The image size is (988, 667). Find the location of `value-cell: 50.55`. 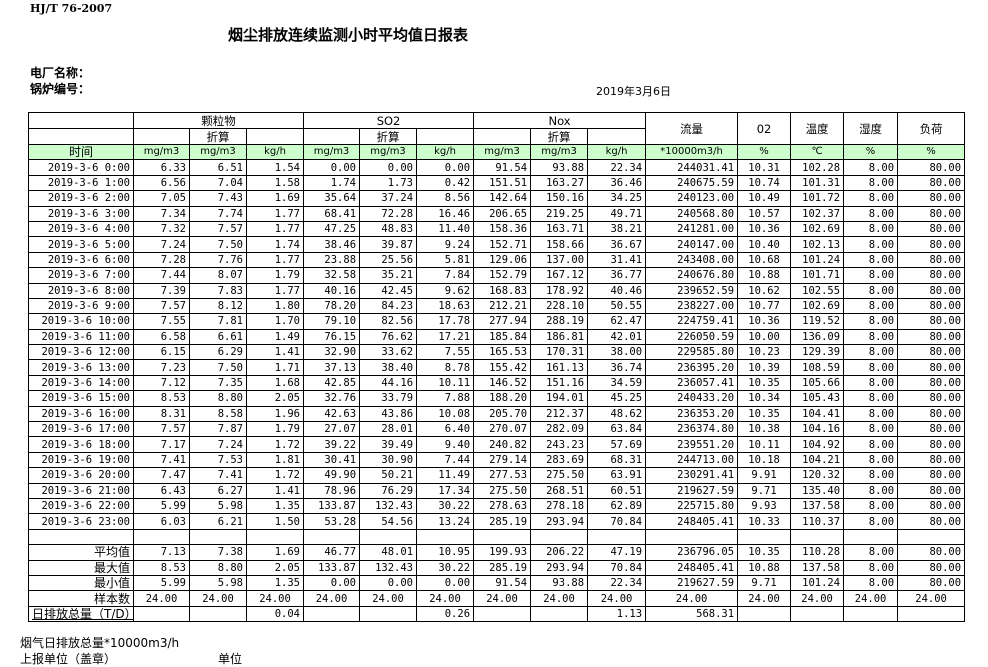

value-cell: 50.55 is located at coordinates (617, 306).